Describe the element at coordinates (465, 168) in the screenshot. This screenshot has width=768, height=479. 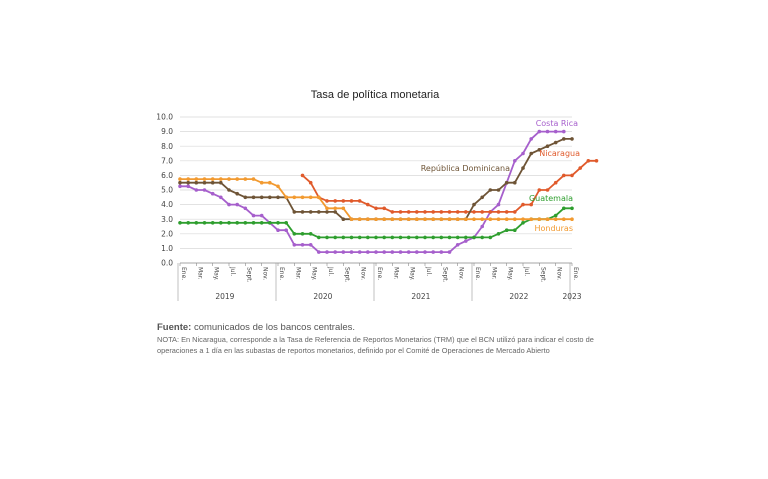
I see `series-label: República Dominicana` at that location.